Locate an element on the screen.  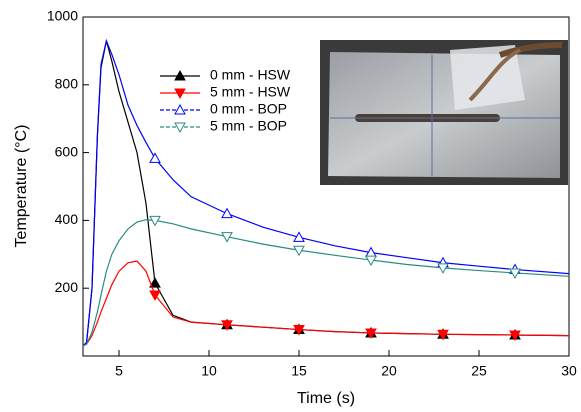
legend-label: 5 mm - HSW is located at coordinates (250, 92).